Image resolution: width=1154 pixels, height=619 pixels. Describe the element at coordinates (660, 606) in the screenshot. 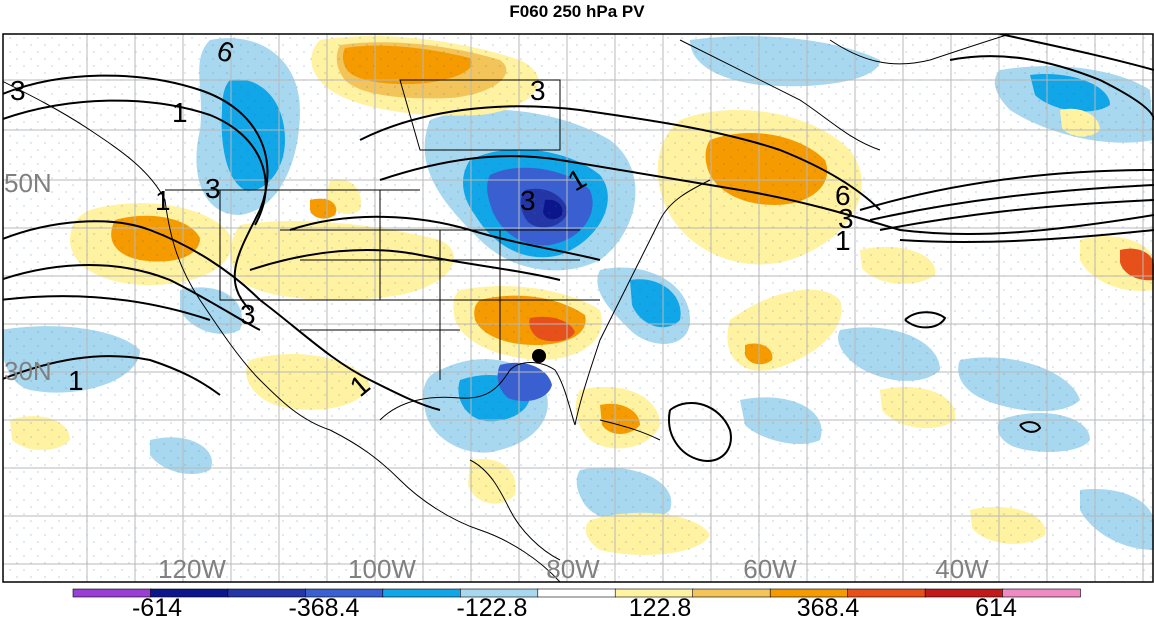

I see `colorbar-tick-label: 122.8` at that location.